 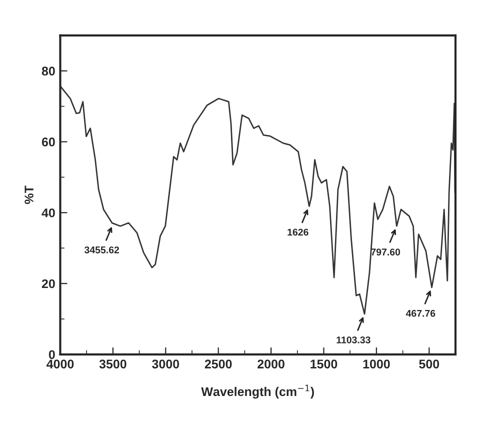 I want to click on x-axis-title: Wavelength (cm$^{−1}$), so click(x=257, y=391).